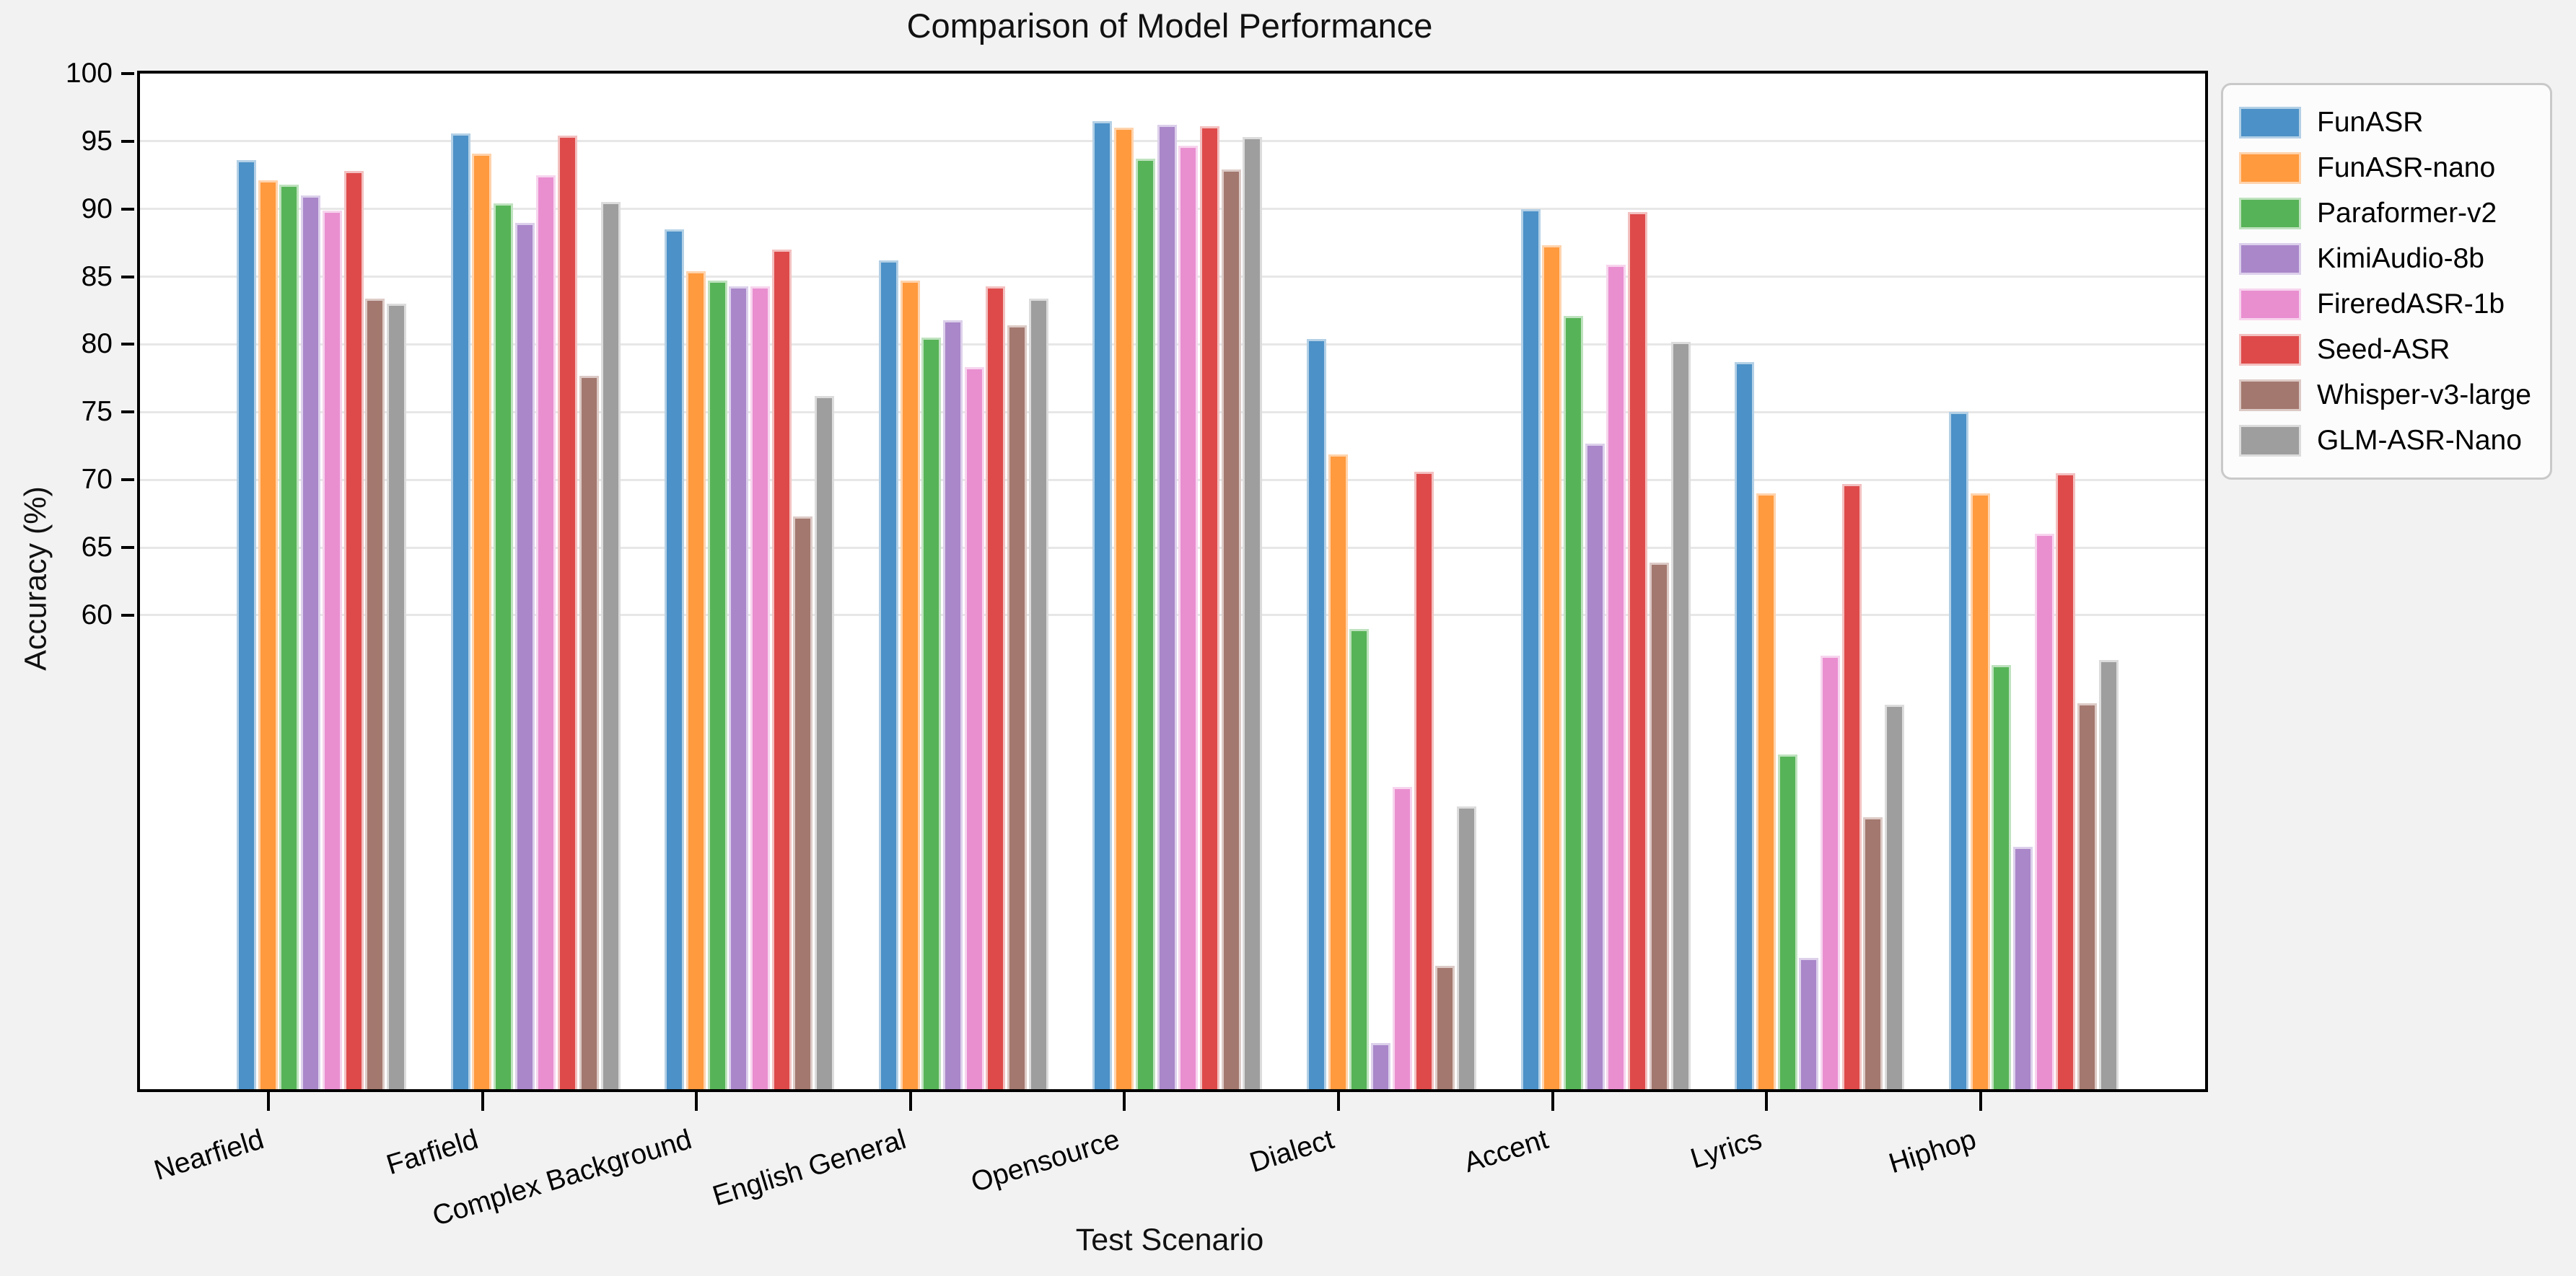  Describe the element at coordinates (2270, 258) in the screenshot. I see `legend-swatch-kimiaudio-8b` at that location.